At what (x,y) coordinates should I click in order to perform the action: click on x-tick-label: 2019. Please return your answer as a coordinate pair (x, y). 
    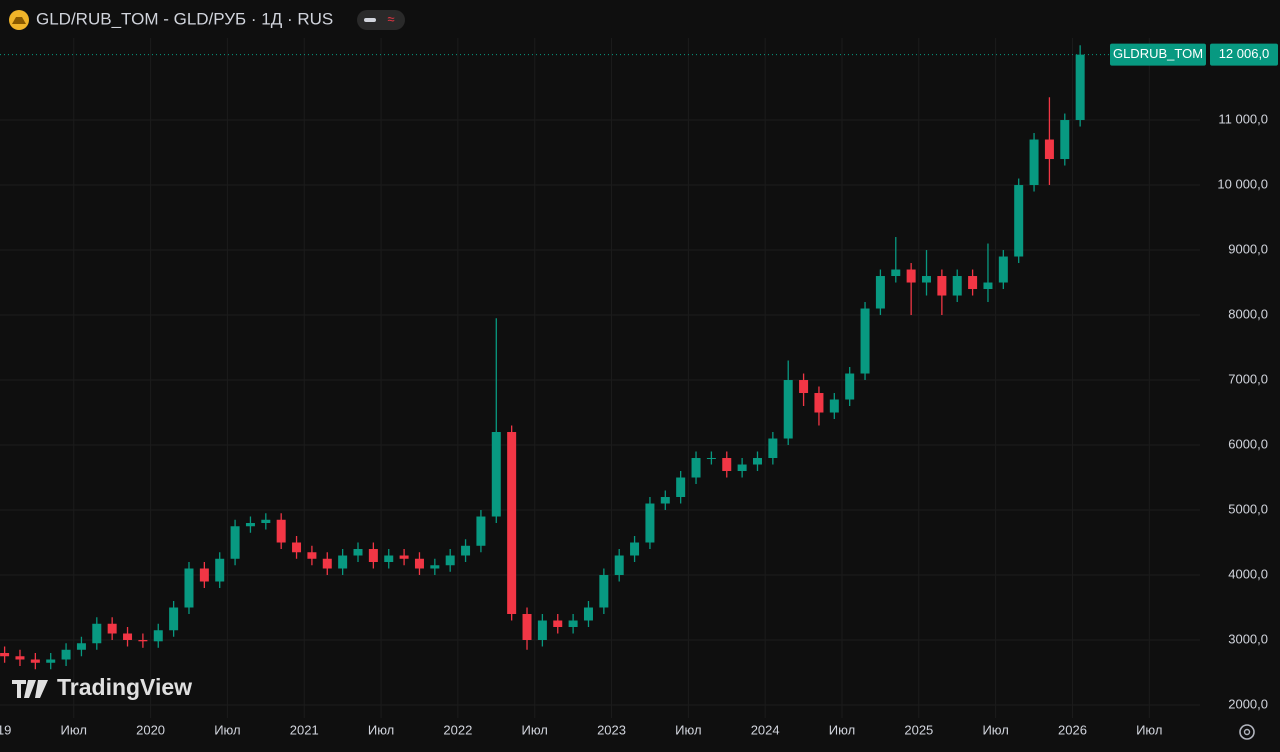
    Looking at the image, I should click on (5, 729).